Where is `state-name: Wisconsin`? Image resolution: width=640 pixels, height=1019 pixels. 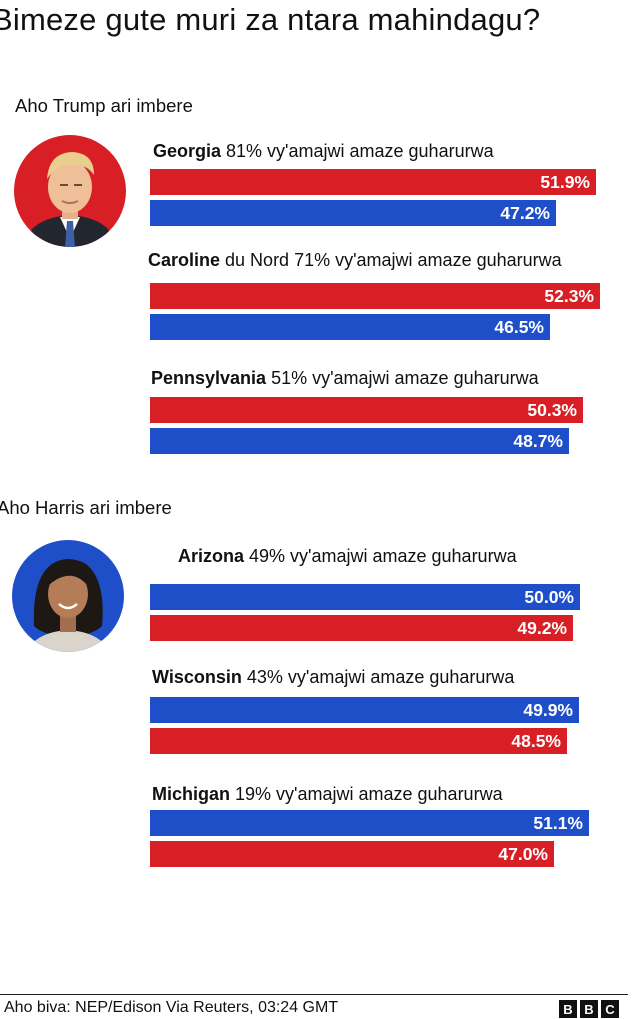 state-name: Wisconsin is located at coordinates (197, 677).